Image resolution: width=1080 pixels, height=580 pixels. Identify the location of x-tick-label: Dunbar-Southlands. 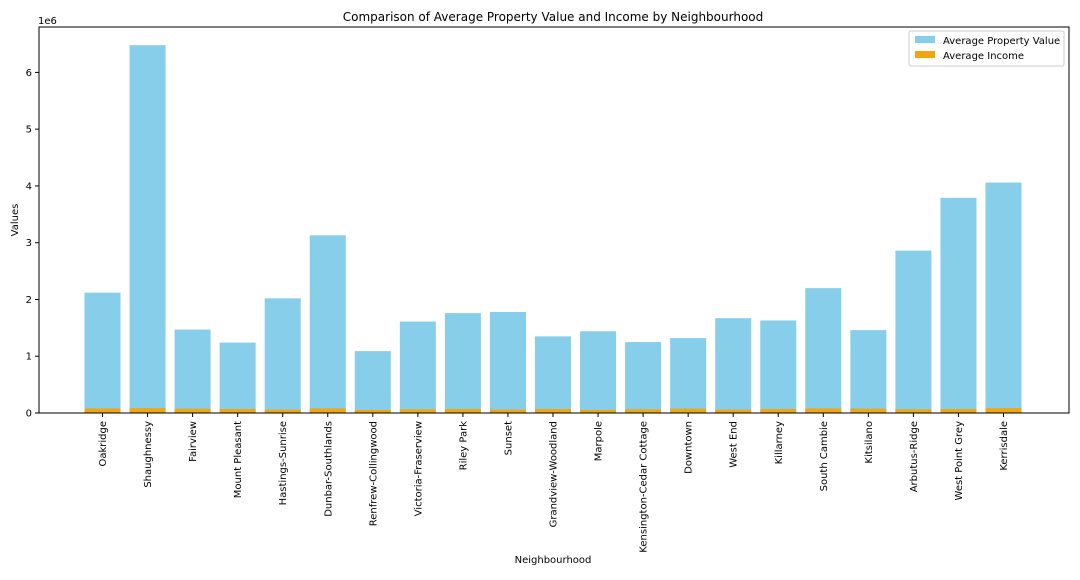
(328, 469).